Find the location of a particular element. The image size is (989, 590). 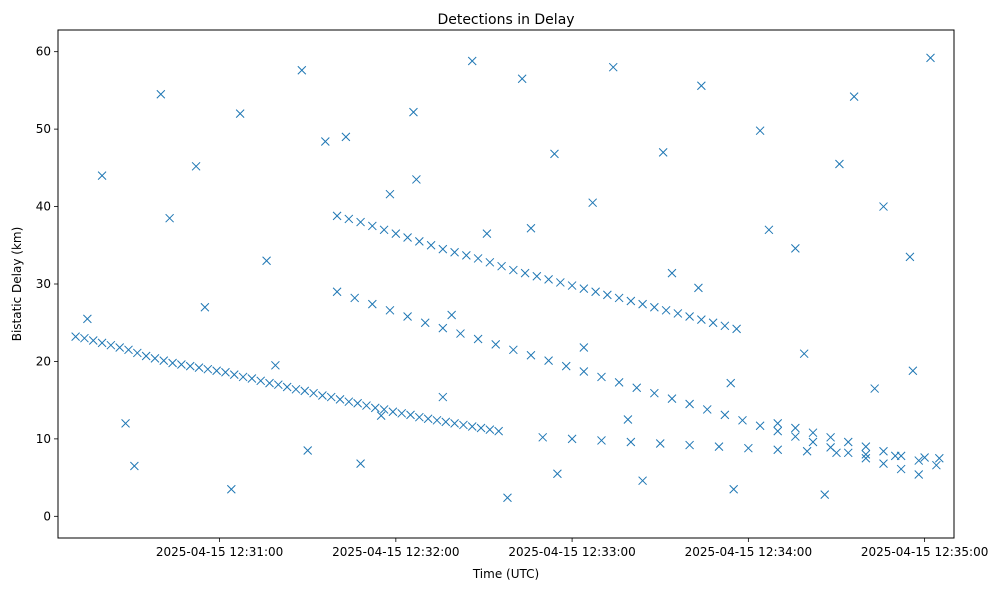

x-tick-label: 2025-04-15 12:31:00 is located at coordinates (219, 552).